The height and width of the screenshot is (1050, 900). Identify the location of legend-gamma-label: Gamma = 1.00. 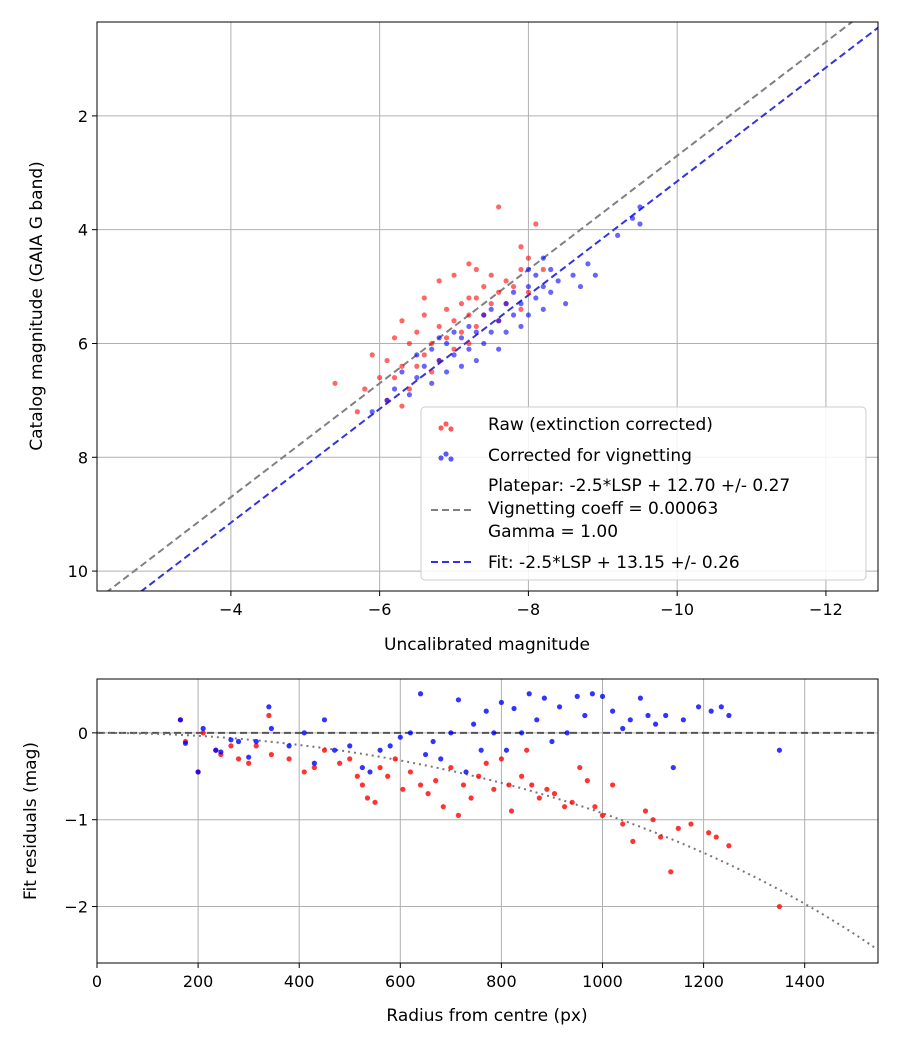
(553, 532).